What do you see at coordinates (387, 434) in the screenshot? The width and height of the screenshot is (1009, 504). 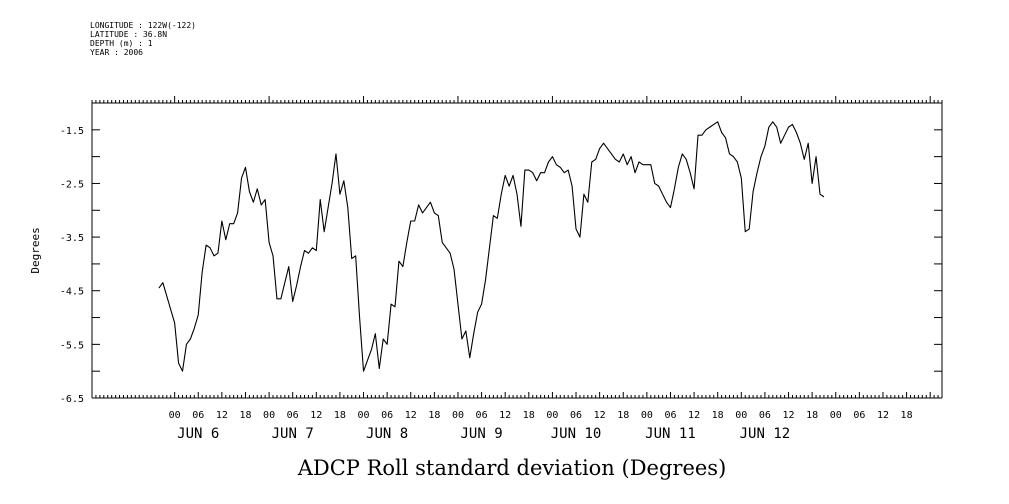 I see `x-day-label: JUN 8` at bounding box center [387, 434].